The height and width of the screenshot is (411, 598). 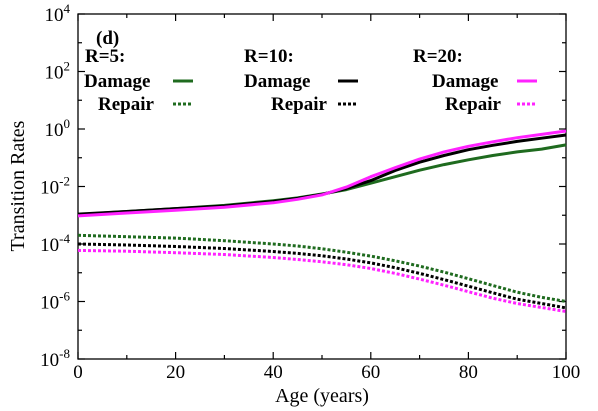 I want to click on legend-group-title: R=20:, so click(x=438, y=56).